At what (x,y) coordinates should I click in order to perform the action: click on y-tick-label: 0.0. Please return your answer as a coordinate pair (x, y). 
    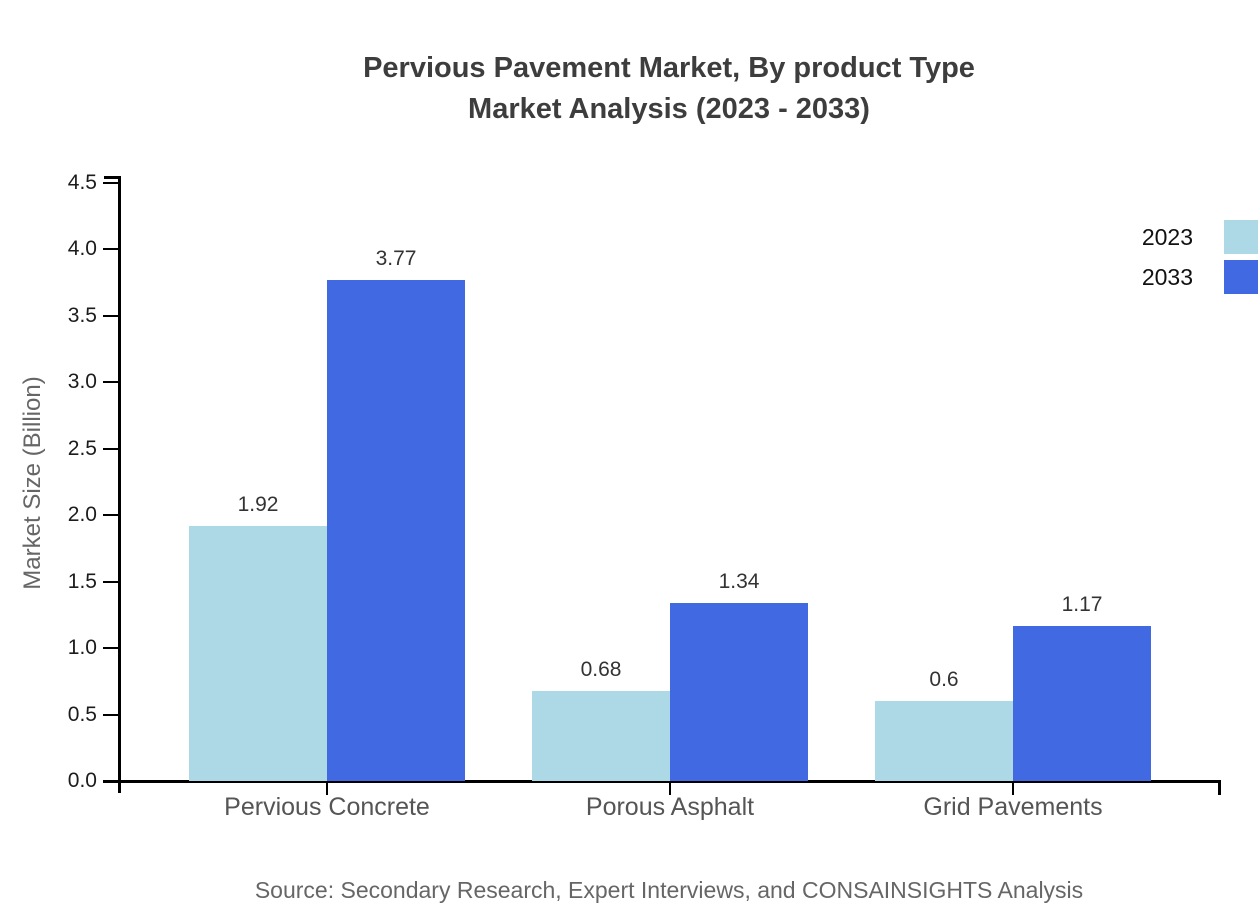
    Looking at the image, I should click on (82, 780).